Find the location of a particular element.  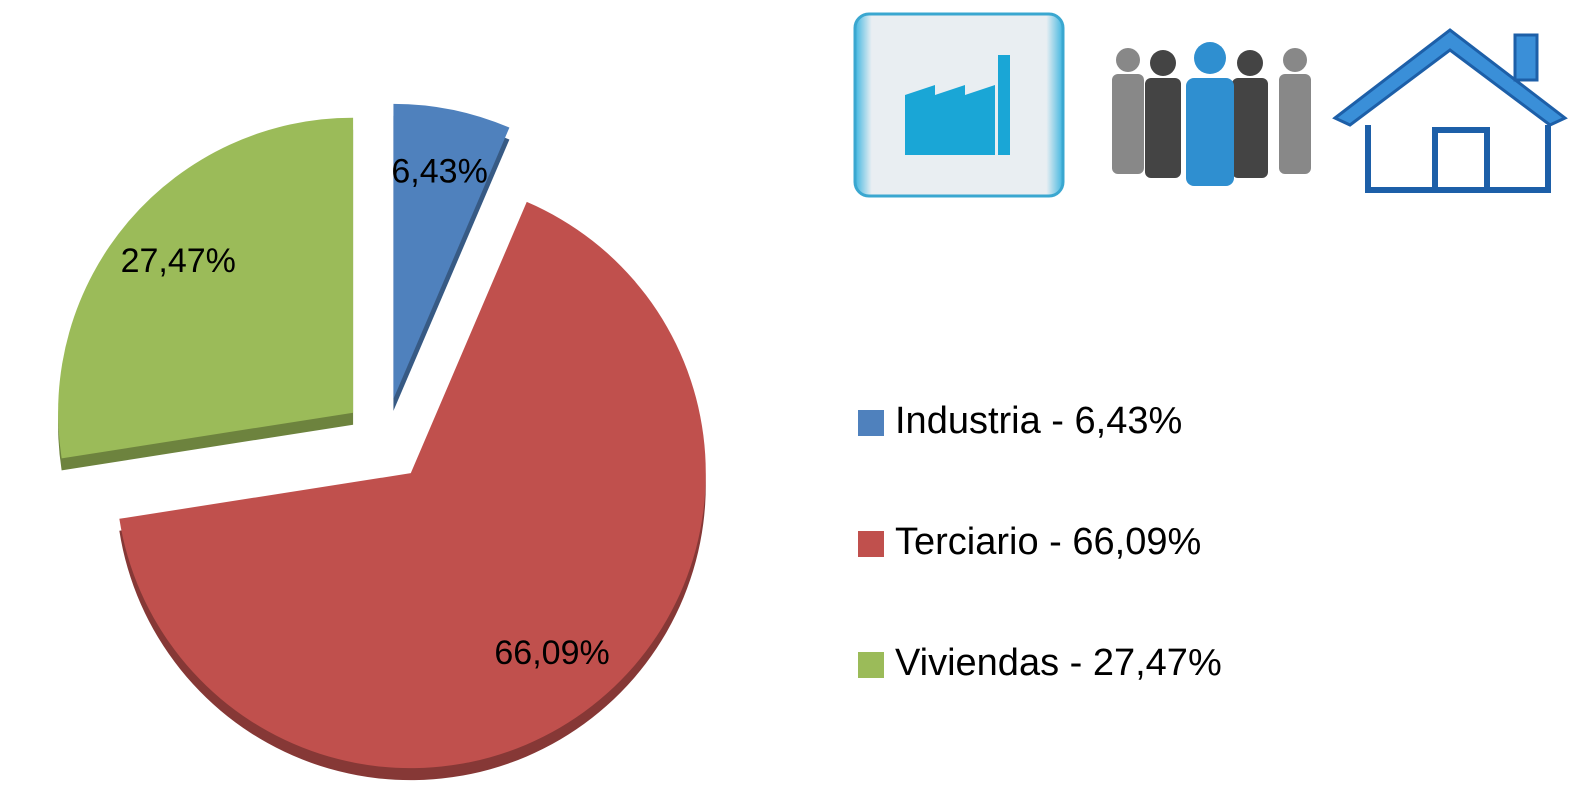

legend-label: Terciario - 66,09% is located at coordinates (1048, 542).